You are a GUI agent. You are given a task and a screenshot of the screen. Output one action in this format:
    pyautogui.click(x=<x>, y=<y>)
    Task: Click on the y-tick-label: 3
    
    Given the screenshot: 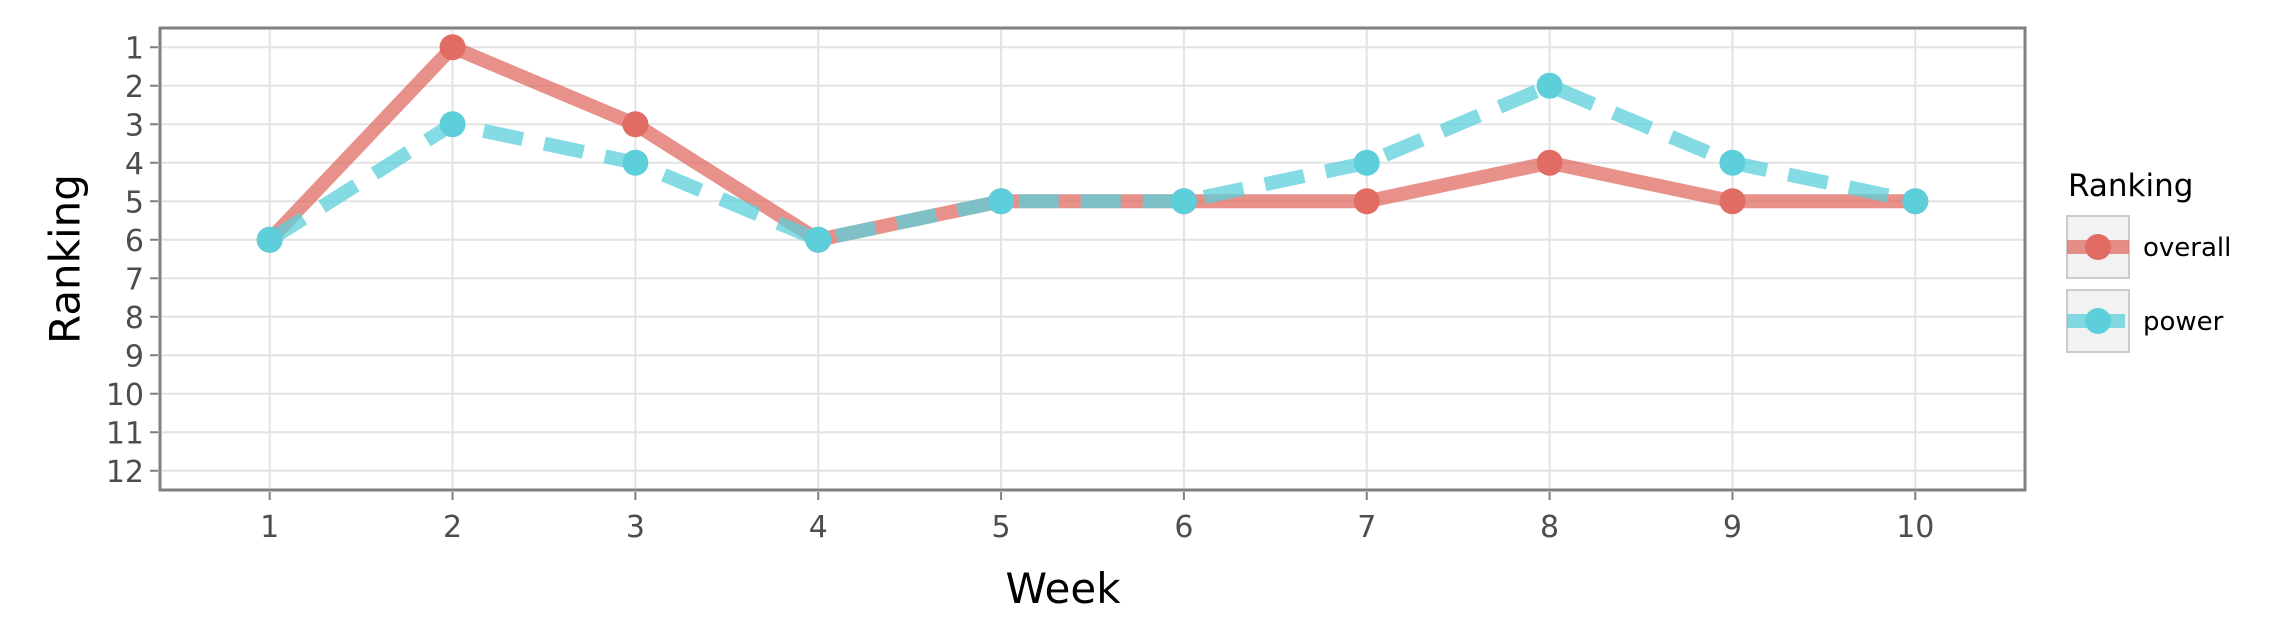 What is the action you would take?
    pyautogui.click(x=134, y=125)
    